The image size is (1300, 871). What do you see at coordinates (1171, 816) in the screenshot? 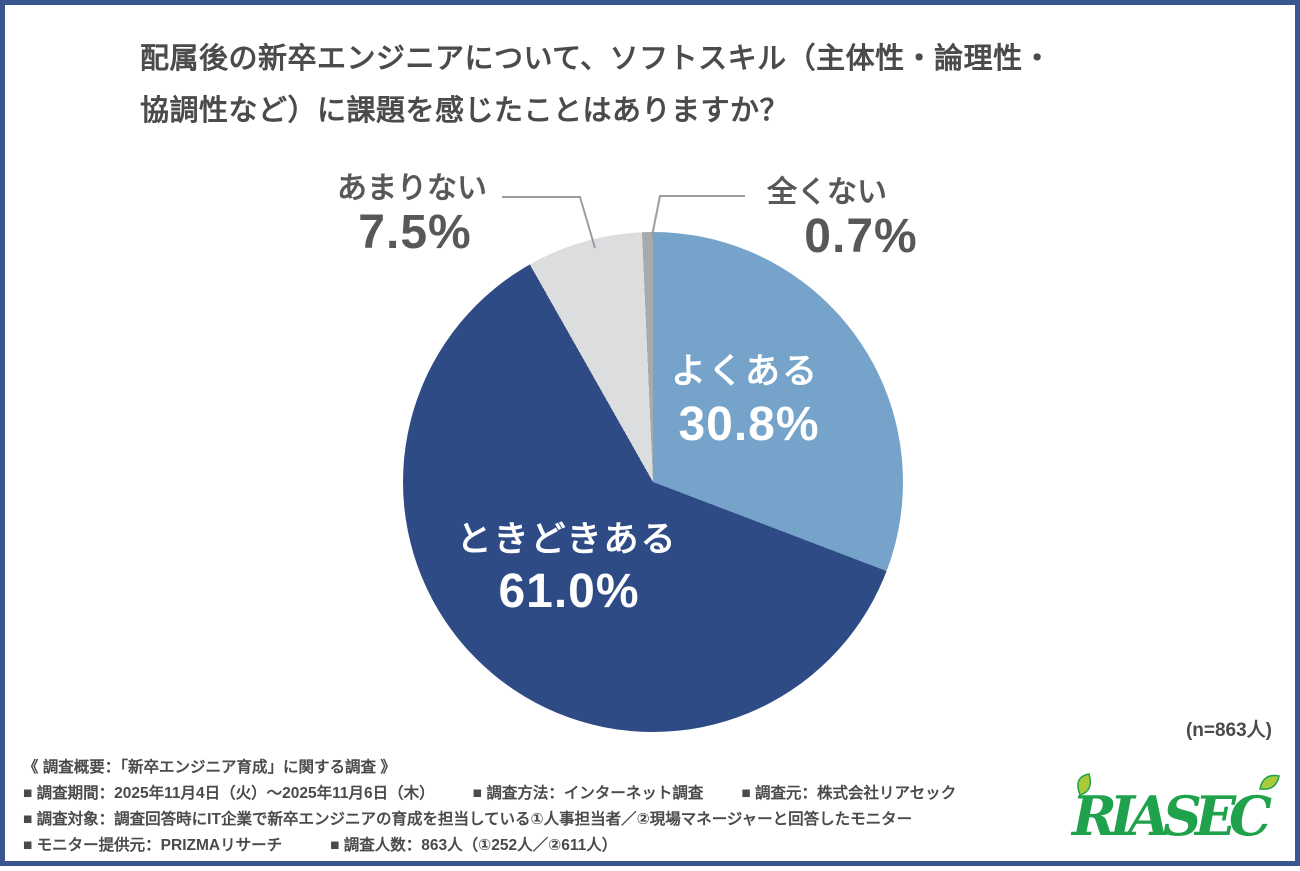
I see `logo-text: RIASEC` at bounding box center [1171, 816].